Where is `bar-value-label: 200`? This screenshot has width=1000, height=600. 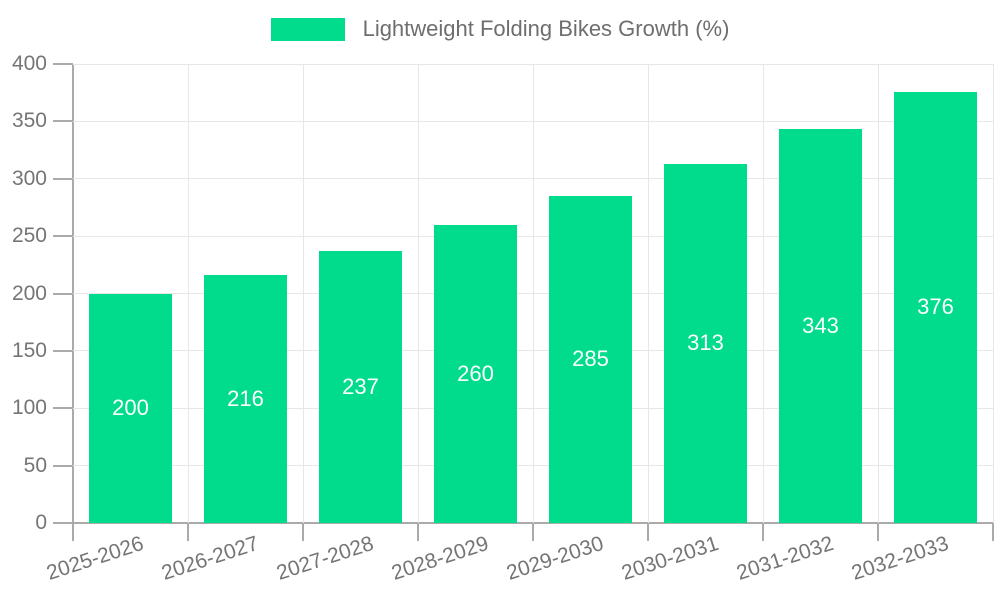 bar-value-label: 200 is located at coordinates (130, 408).